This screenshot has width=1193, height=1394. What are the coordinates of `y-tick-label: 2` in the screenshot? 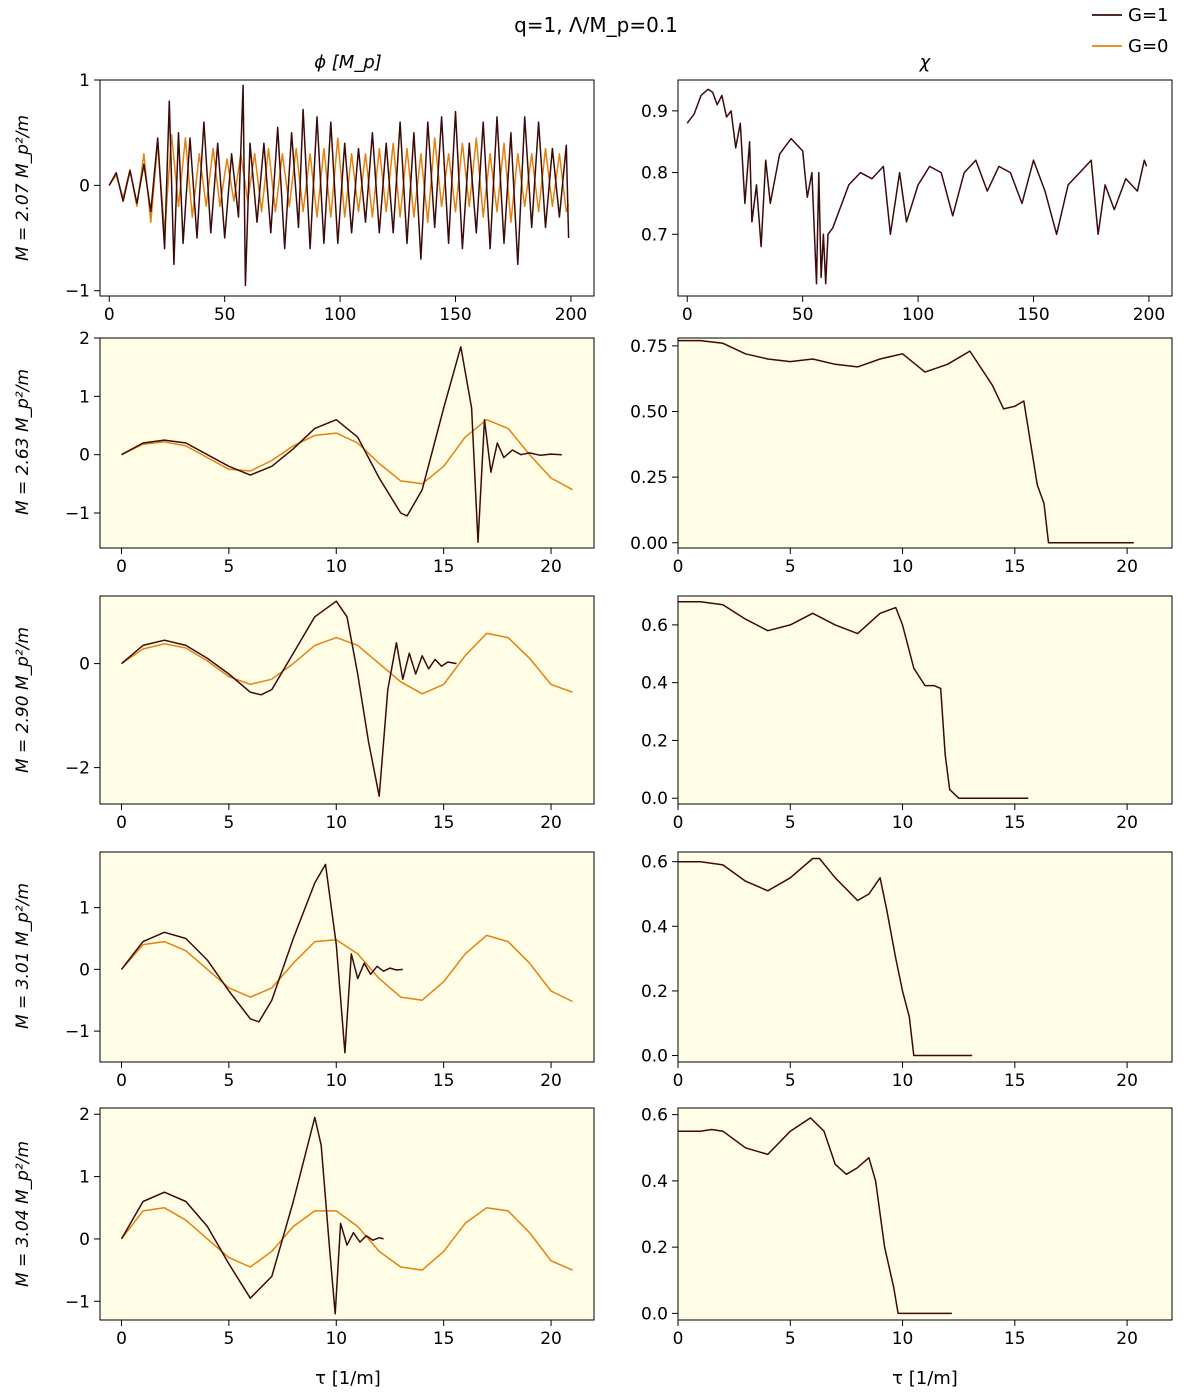 It's located at (84, 1115).